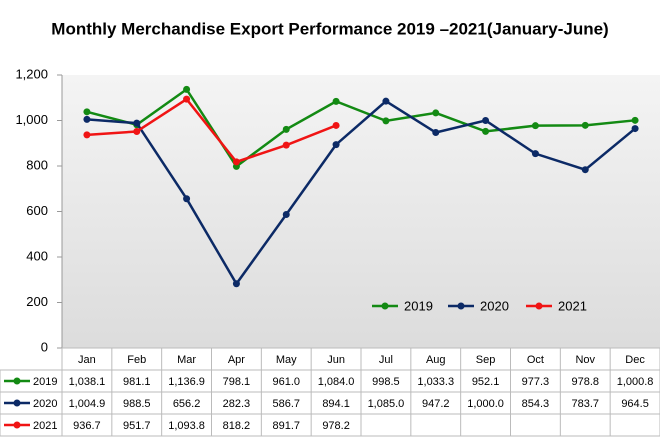 The height and width of the screenshot is (440, 660). I want to click on table-value: 783.7, so click(585, 404).